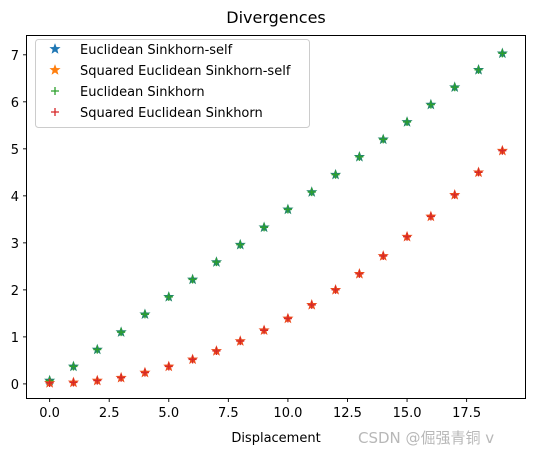  I want to click on y-tick-label: 3, so click(15, 244).